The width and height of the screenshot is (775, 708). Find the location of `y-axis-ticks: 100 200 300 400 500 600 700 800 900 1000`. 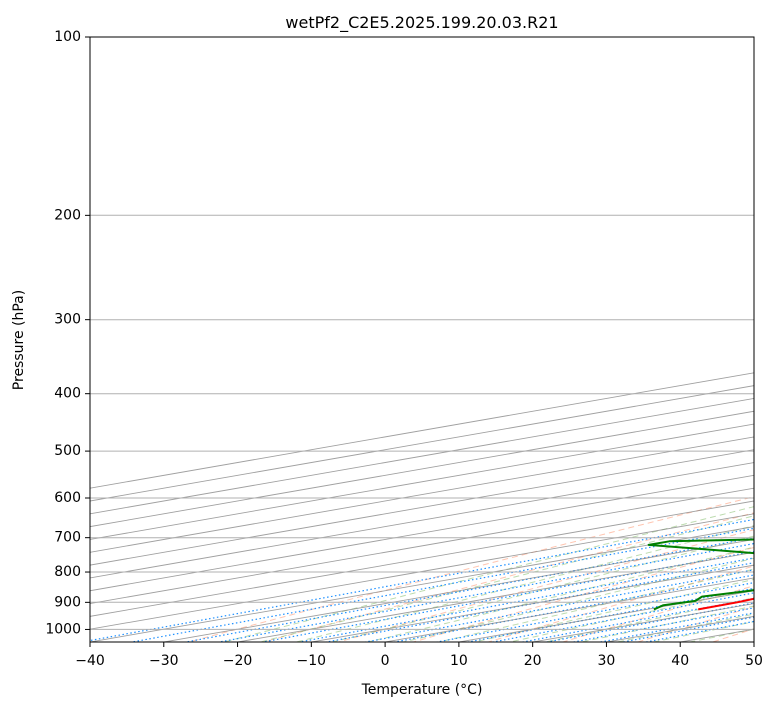

y-axis-ticks: 100 200 300 400 500 600 700 800 900 1000 is located at coordinates (67, 333).